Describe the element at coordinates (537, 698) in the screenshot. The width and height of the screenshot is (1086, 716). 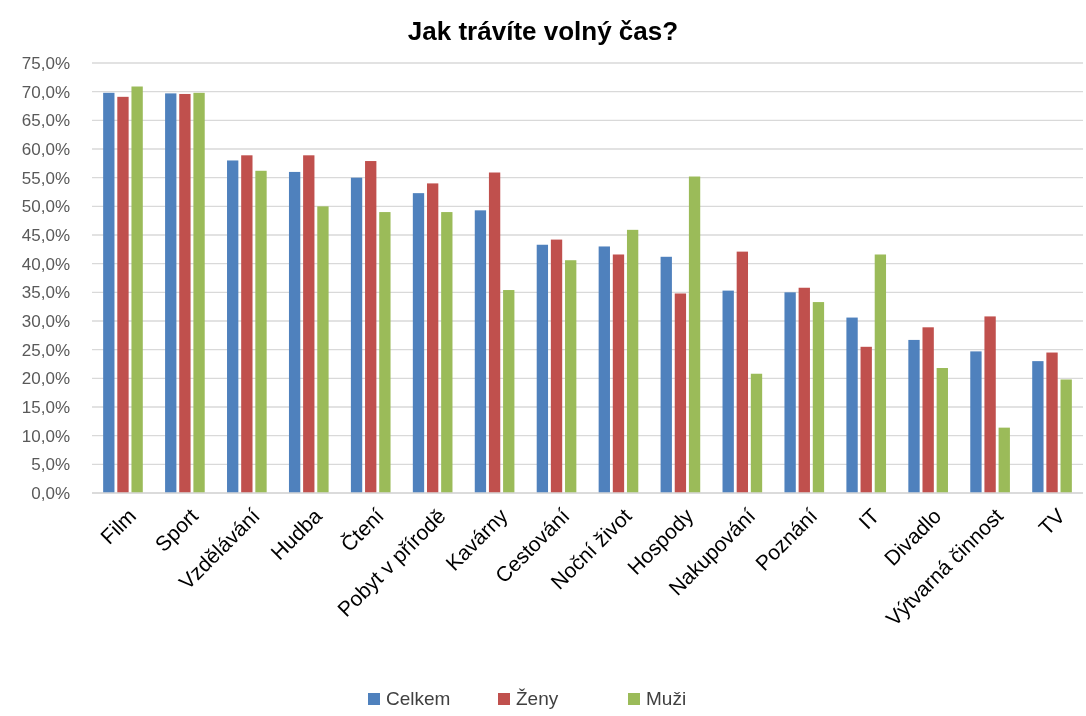
I see `legend-label: Ženy` at that location.